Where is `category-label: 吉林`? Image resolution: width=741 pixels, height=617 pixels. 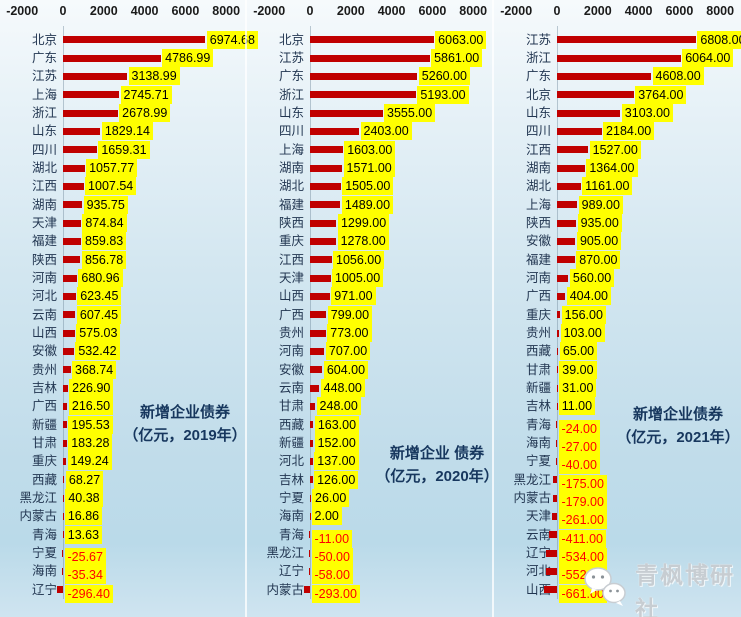
category-label: 吉林 is located at coordinates (291, 479).